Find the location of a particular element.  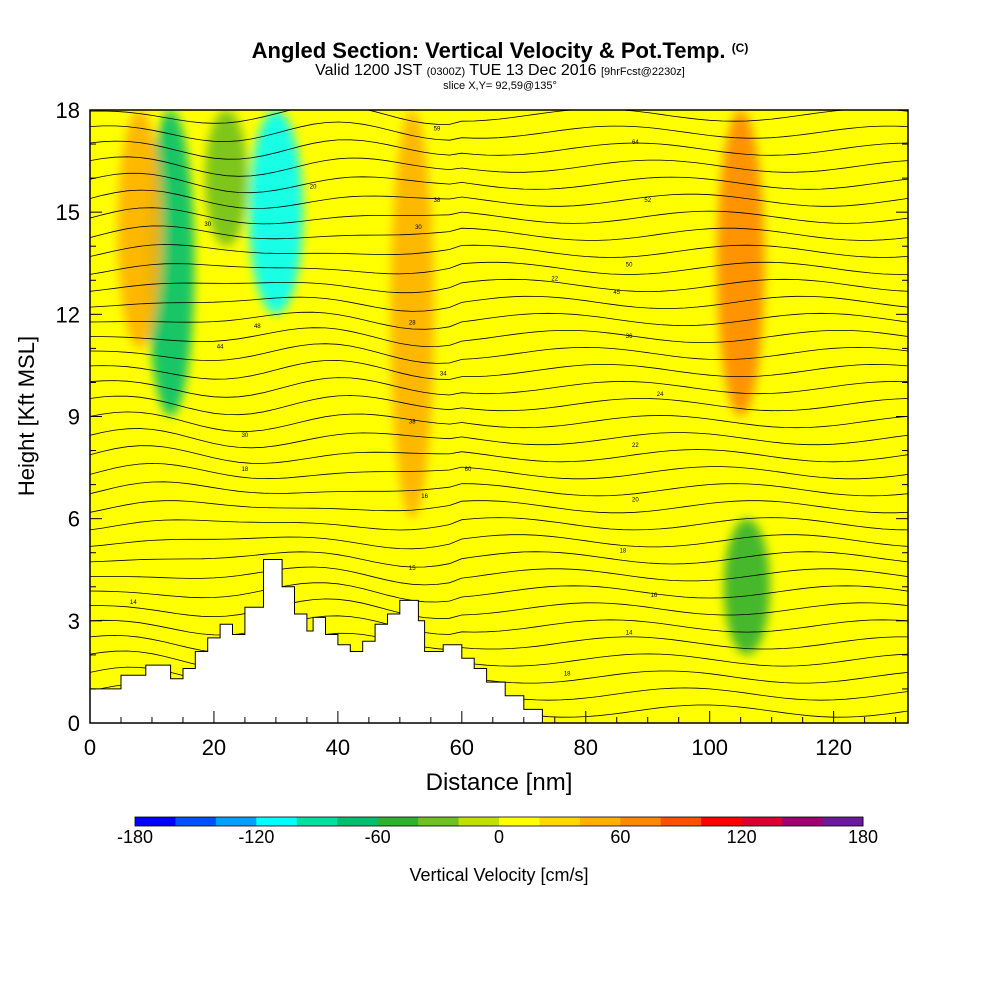

y-tick-label: 12 is located at coordinates (68, 314).